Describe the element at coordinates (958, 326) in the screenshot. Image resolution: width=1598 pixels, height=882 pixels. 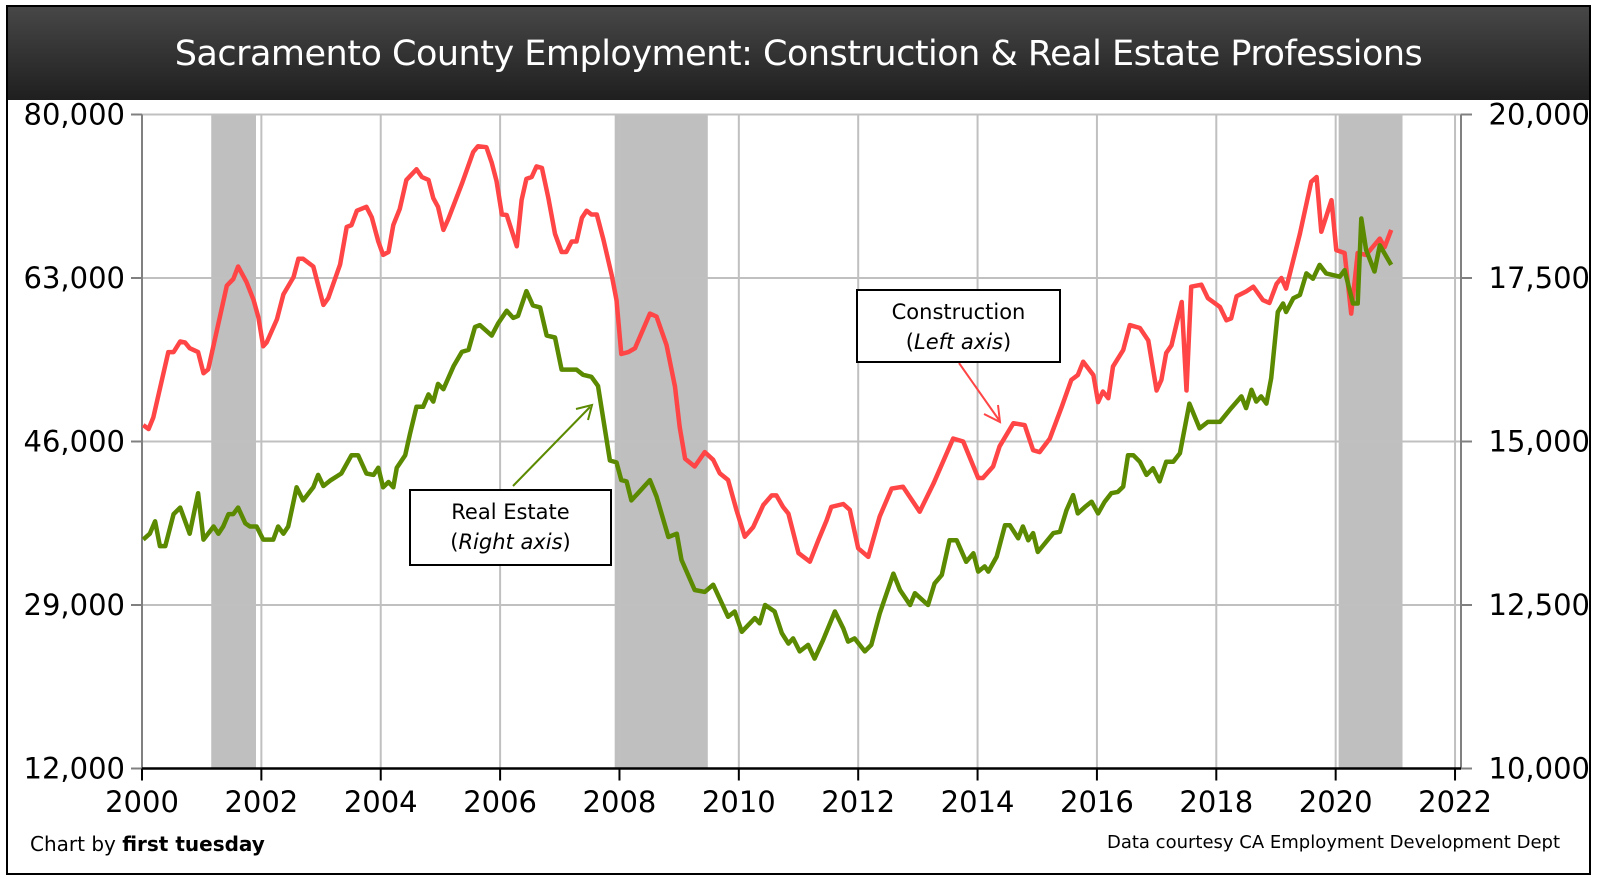
I see `construction-annotation: Construction (Left axis)` at that location.